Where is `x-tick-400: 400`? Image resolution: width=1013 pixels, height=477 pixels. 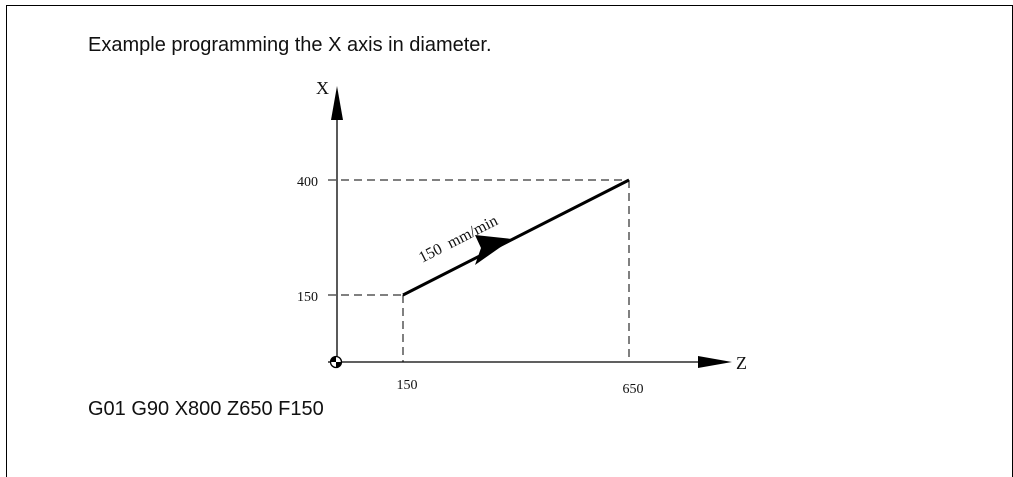
x-tick-400: 400 is located at coordinates (307, 182).